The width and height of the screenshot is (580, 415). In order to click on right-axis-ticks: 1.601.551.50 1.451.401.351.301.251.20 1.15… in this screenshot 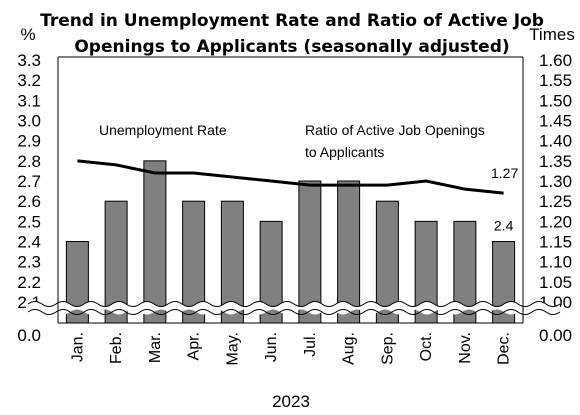, I will do `click(555, 198)`.